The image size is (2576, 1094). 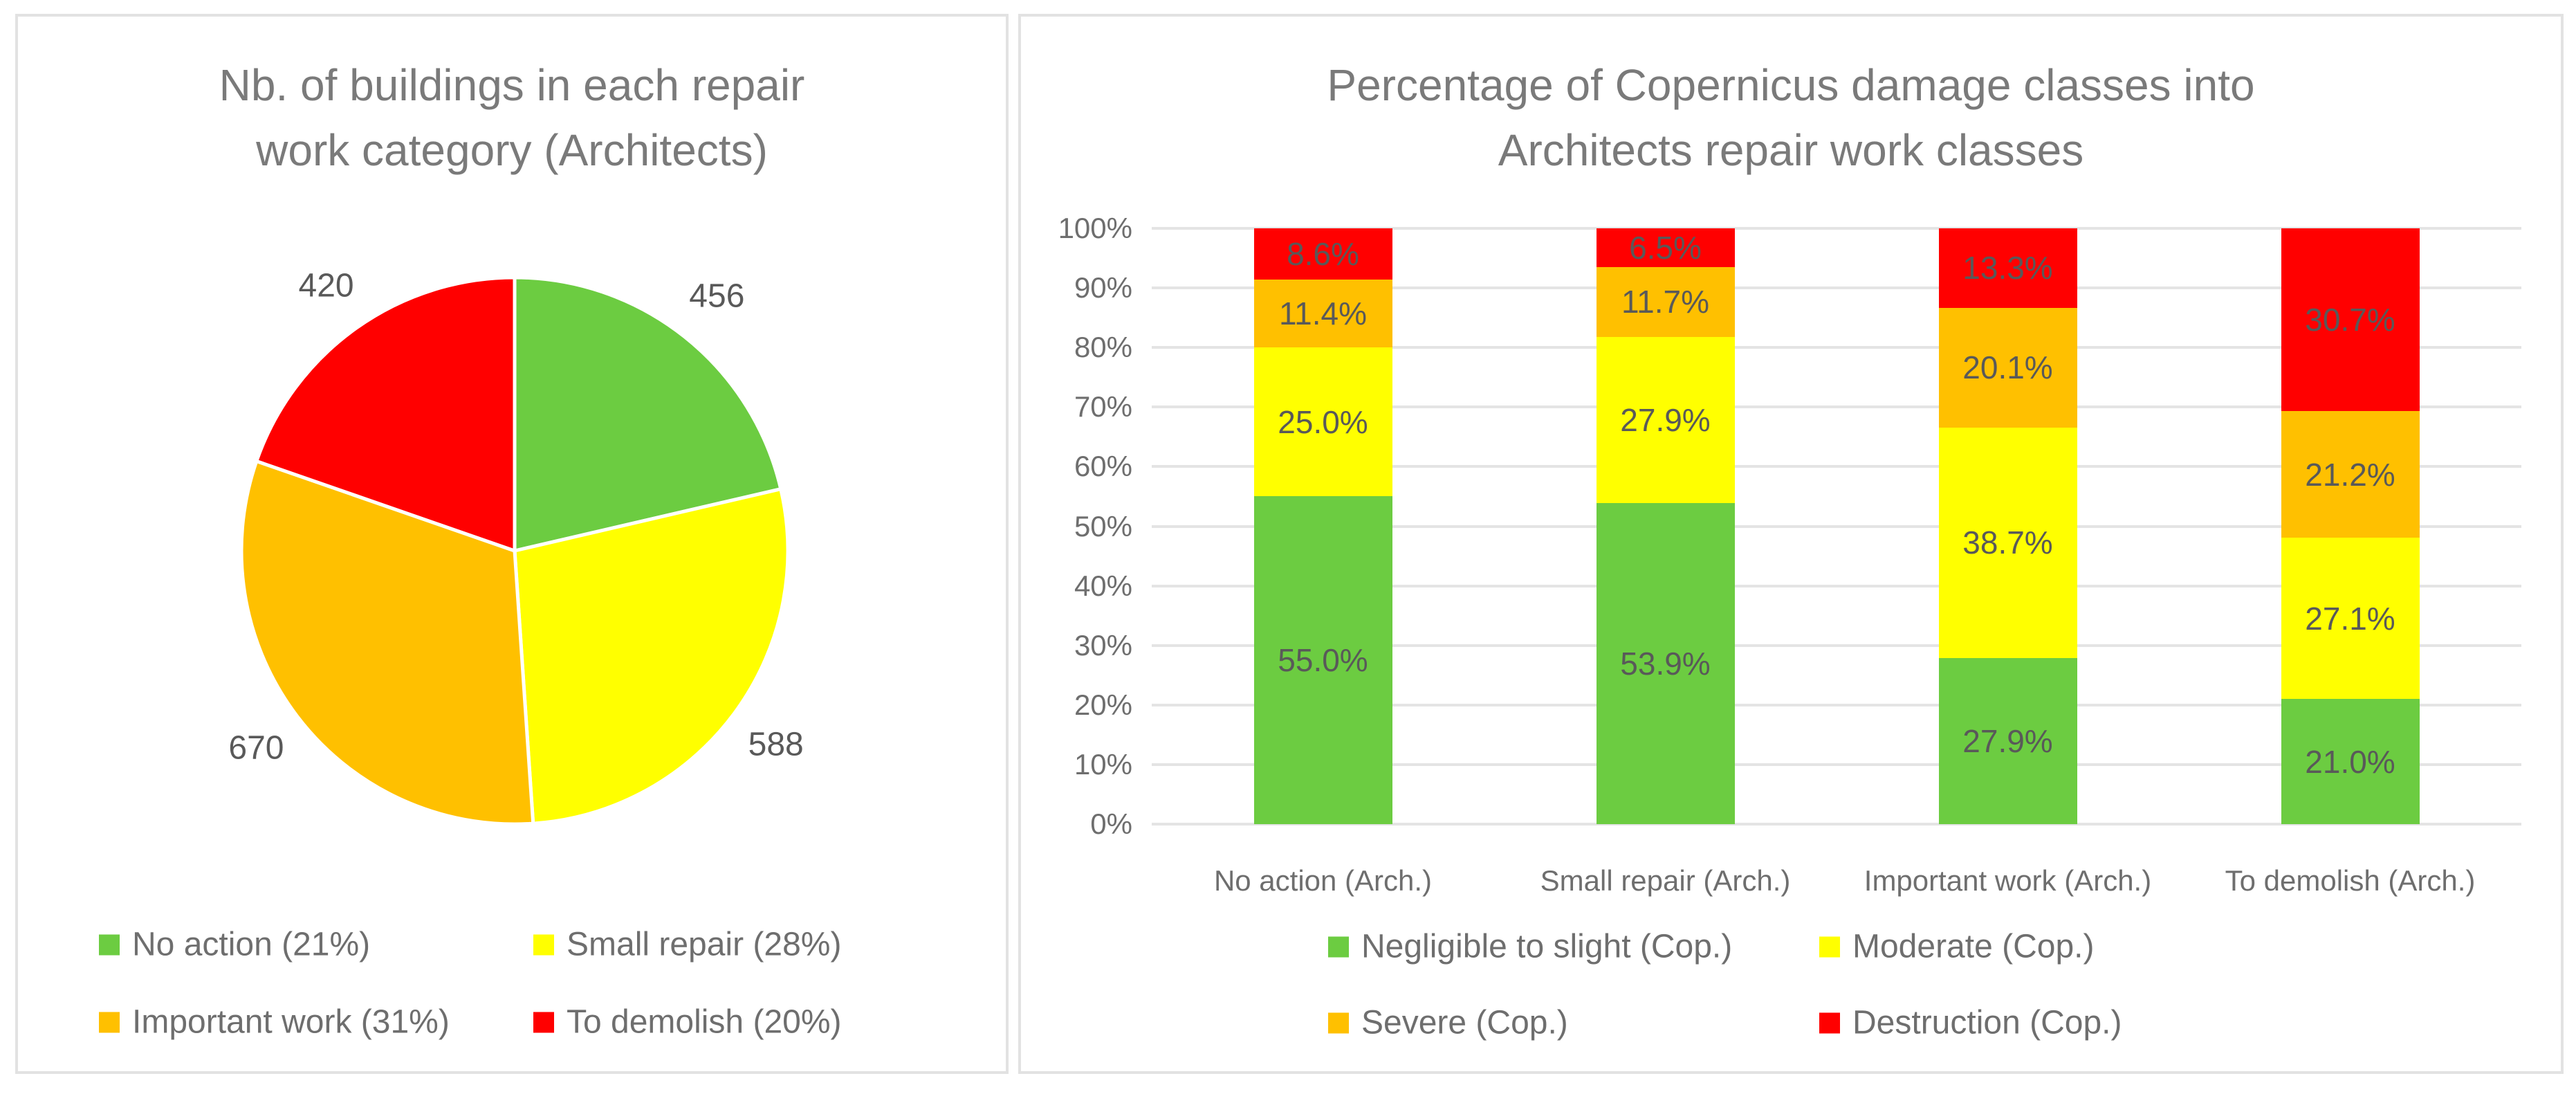 I want to click on pie-chart, so click(x=514, y=551).